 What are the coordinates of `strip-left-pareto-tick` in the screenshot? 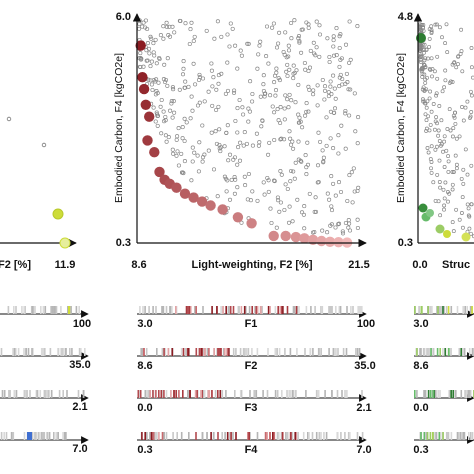 It's located at (69, 310).